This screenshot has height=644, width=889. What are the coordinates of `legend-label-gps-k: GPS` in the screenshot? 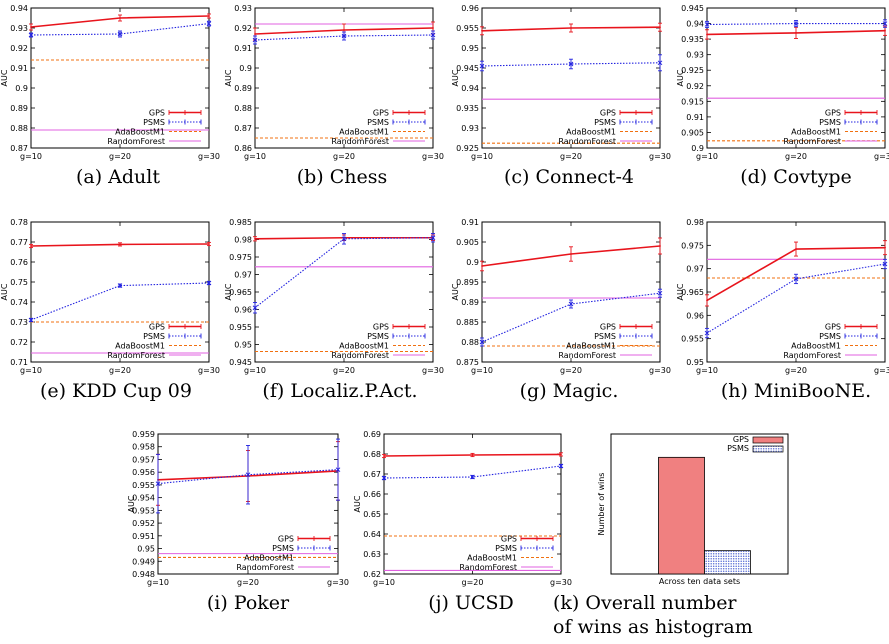 It's located at (741, 439).